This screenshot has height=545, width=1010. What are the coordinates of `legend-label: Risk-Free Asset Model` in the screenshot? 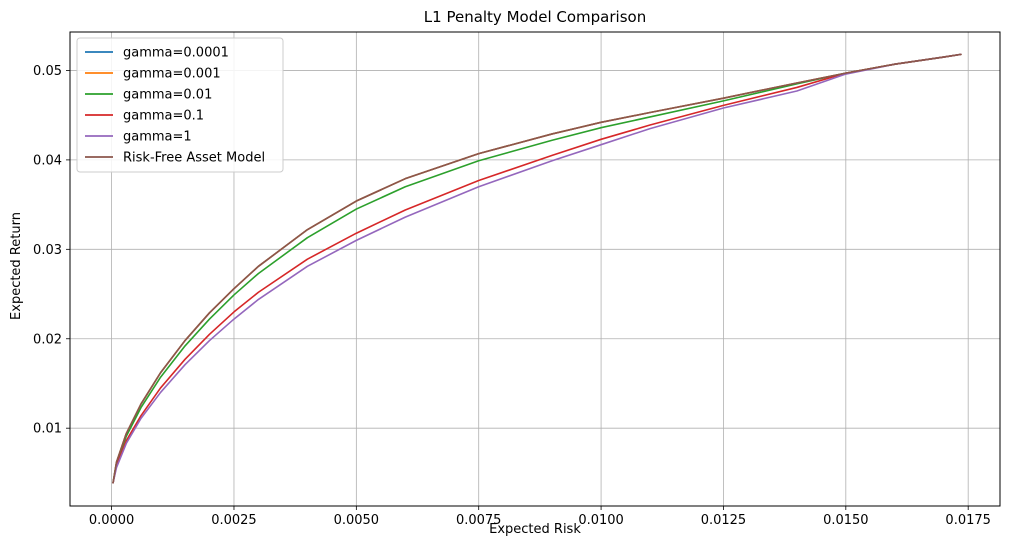 It's located at (194, 158).